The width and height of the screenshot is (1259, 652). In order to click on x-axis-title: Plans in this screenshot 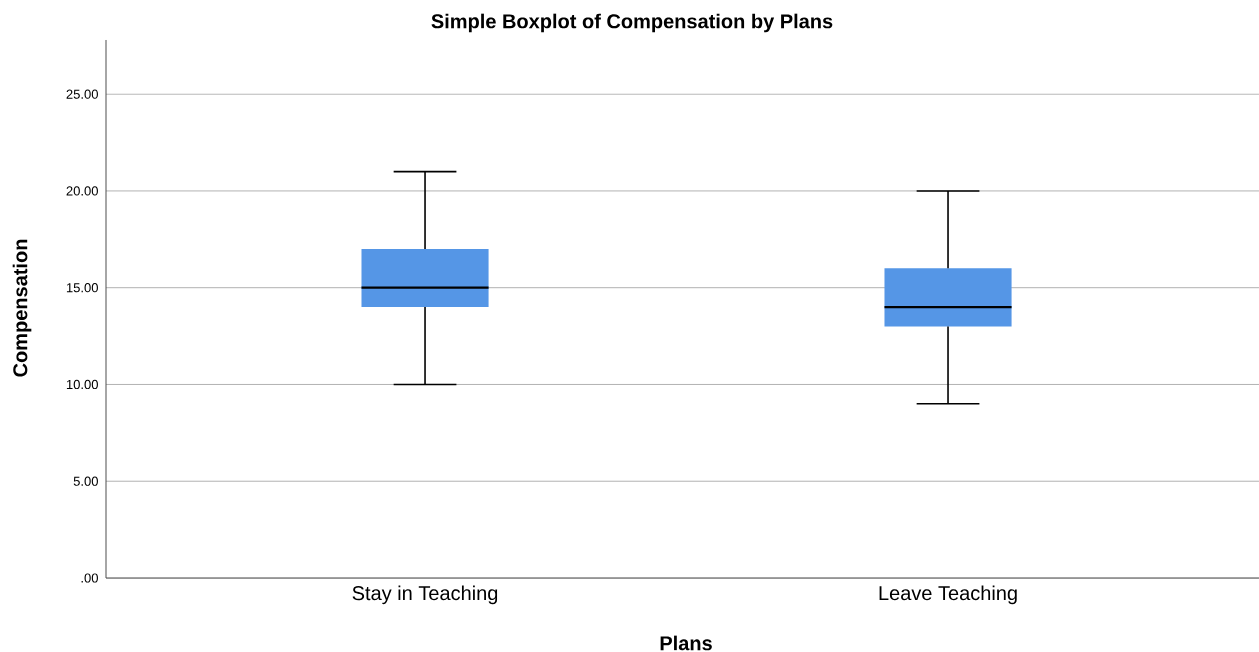, I will do `click(686, 643)`.